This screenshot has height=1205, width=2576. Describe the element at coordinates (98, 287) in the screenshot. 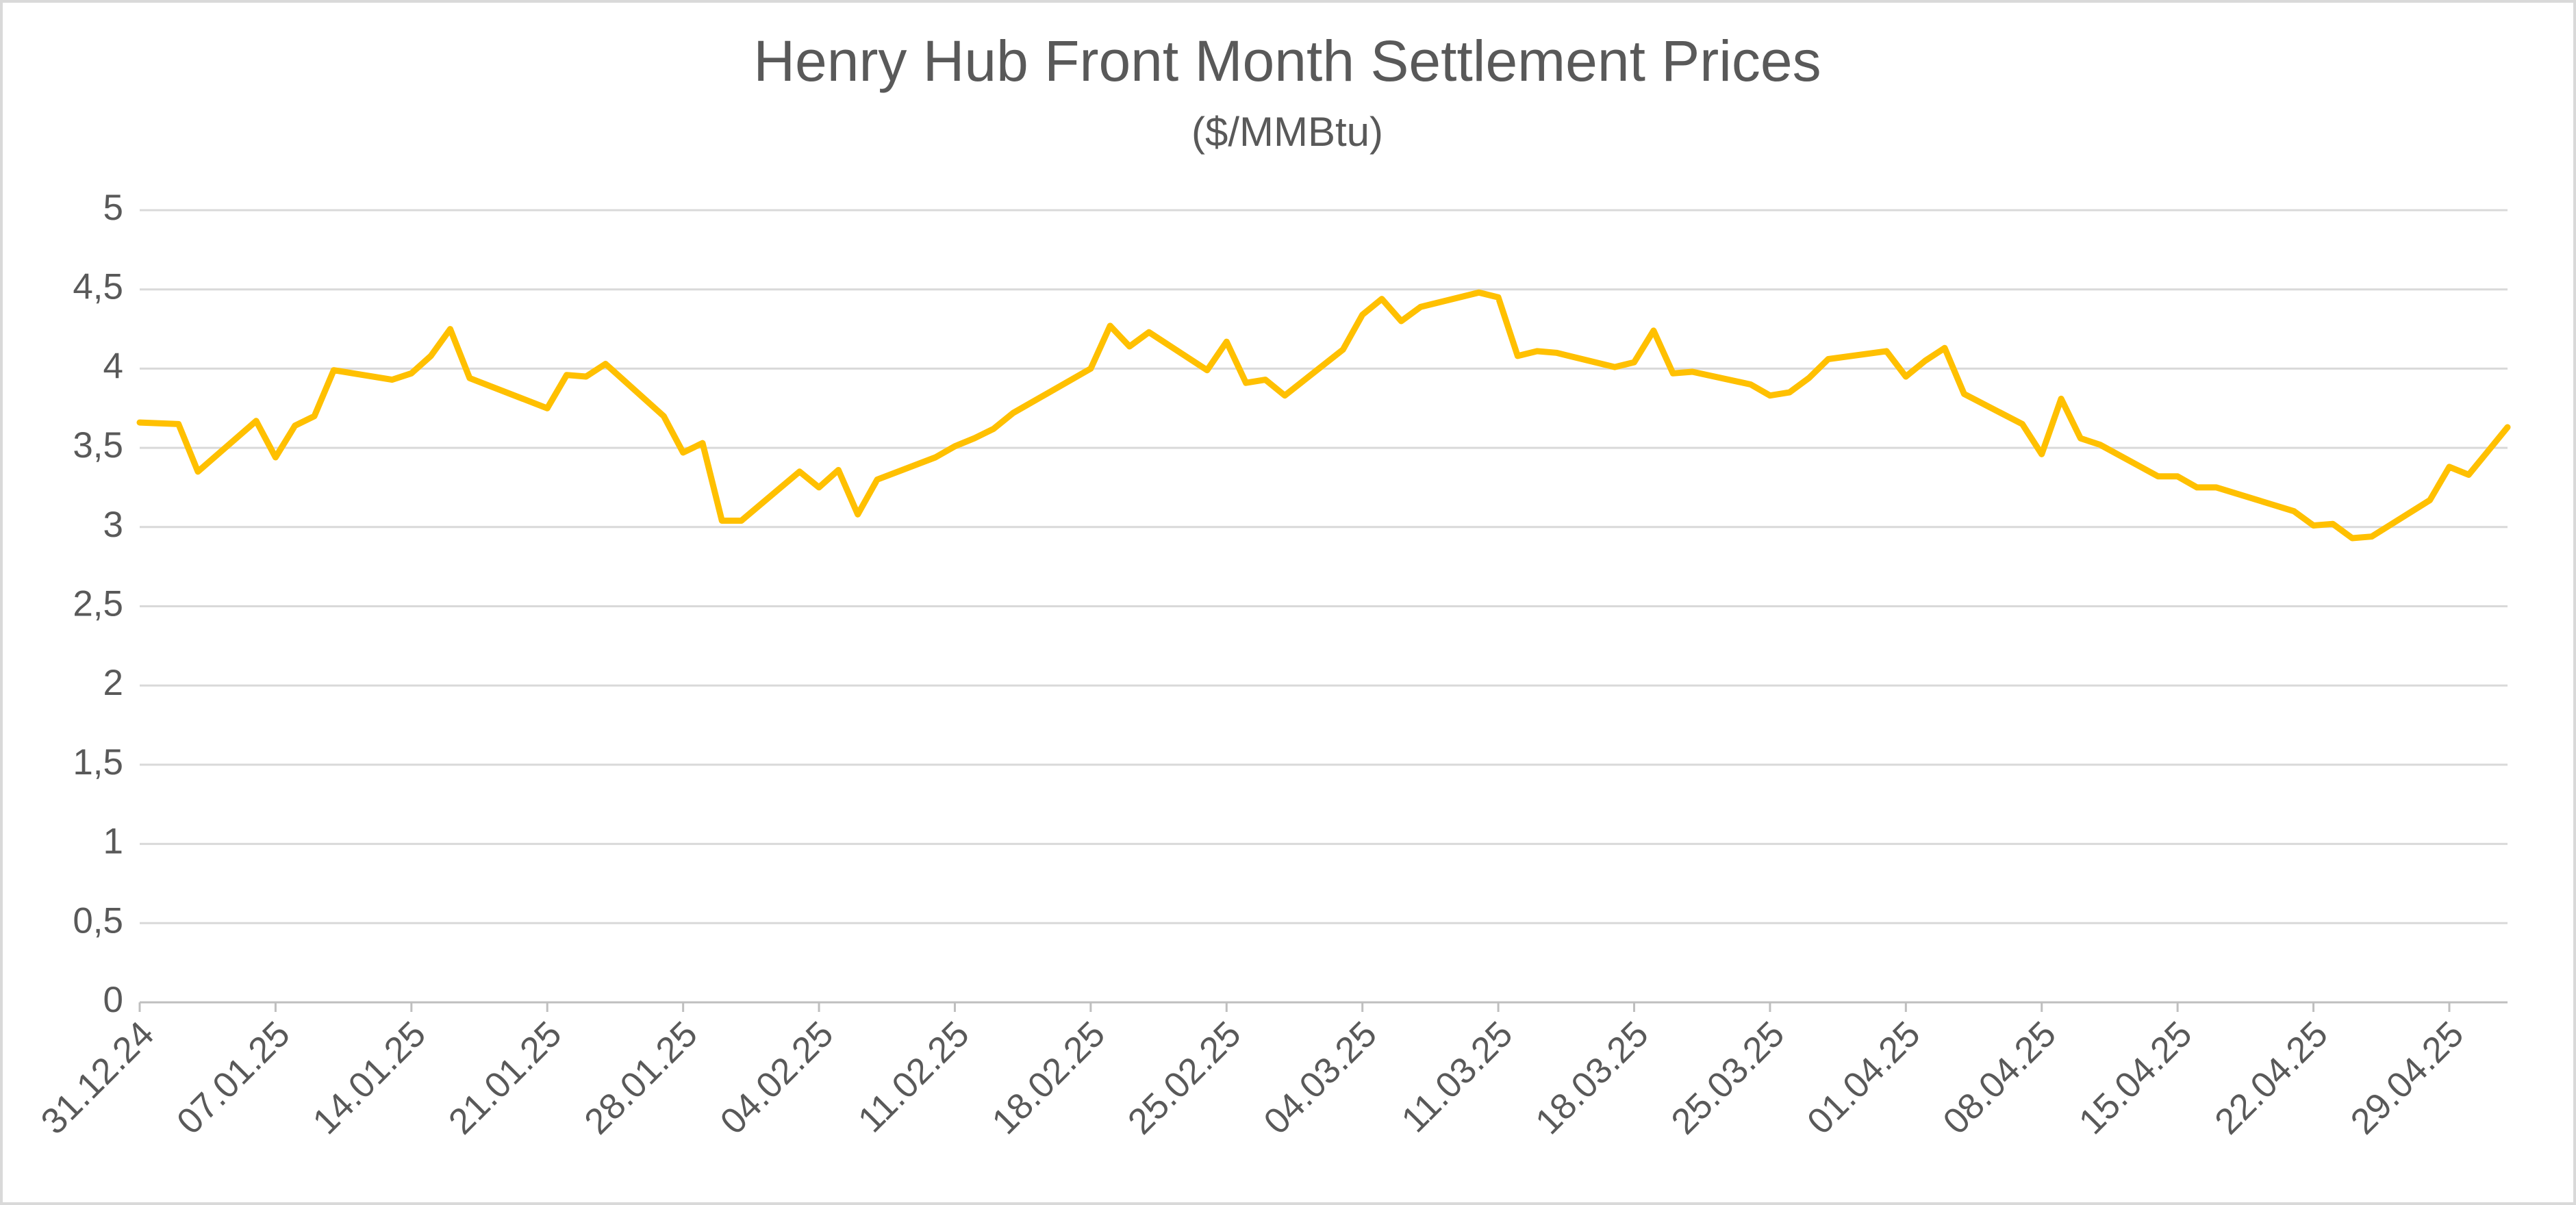

I see `y-tick-label: 4,5` at that location.